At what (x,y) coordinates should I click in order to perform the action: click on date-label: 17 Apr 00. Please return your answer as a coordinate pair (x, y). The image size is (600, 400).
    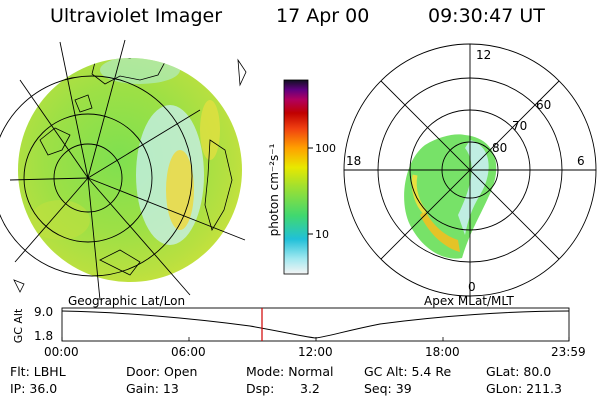
    Looking at the image, I should click on (323, 16).